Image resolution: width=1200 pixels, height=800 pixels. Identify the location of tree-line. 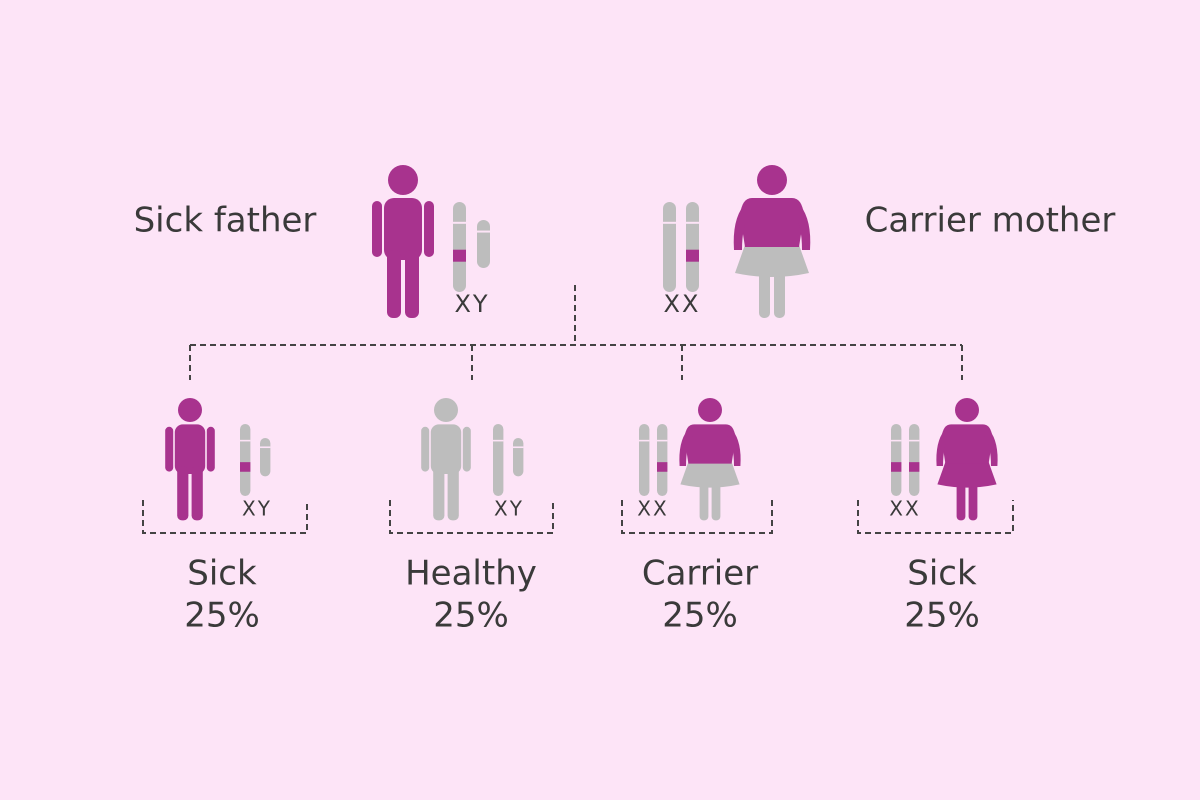
(576, 332).